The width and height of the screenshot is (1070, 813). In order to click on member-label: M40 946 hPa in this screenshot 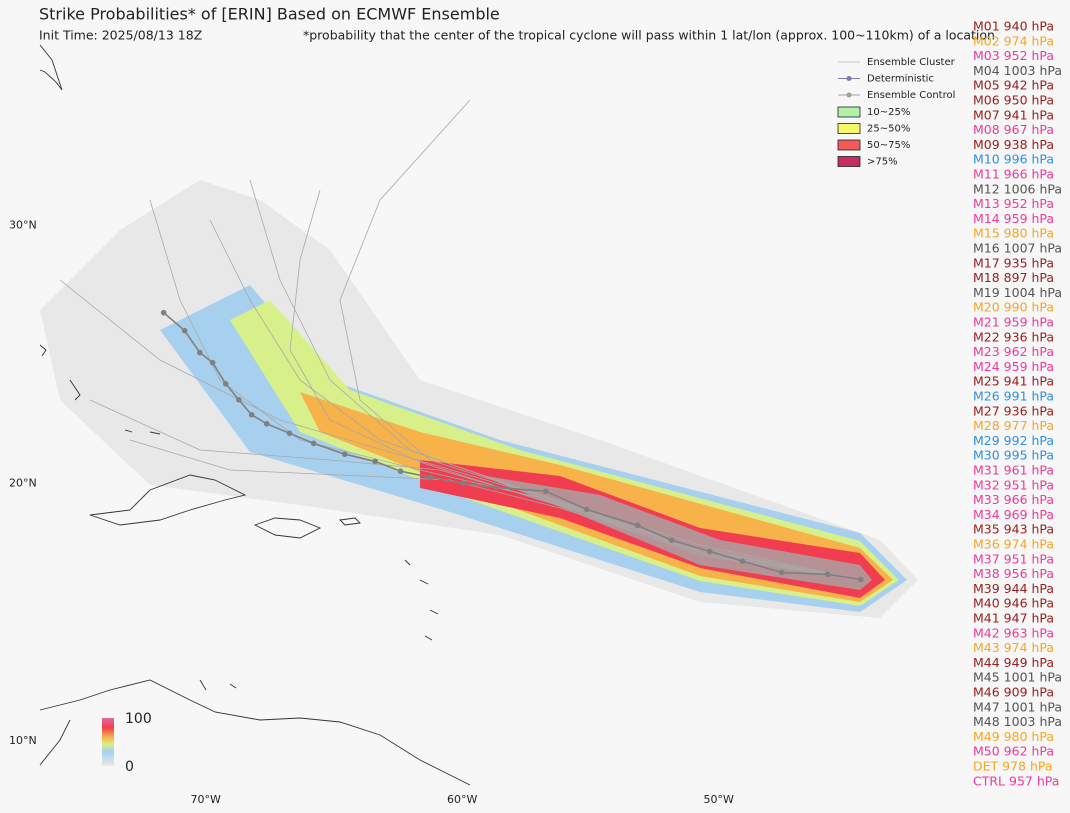, I will do `click(1013, 603)`.